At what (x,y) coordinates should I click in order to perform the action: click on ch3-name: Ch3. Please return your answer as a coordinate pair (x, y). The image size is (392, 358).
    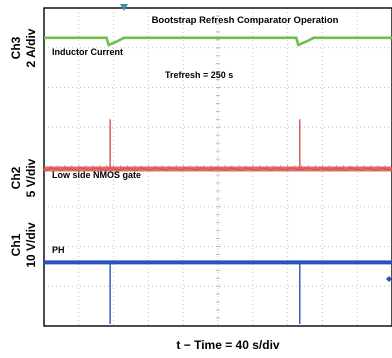
    Looking at the image, I should click on (16, 47).